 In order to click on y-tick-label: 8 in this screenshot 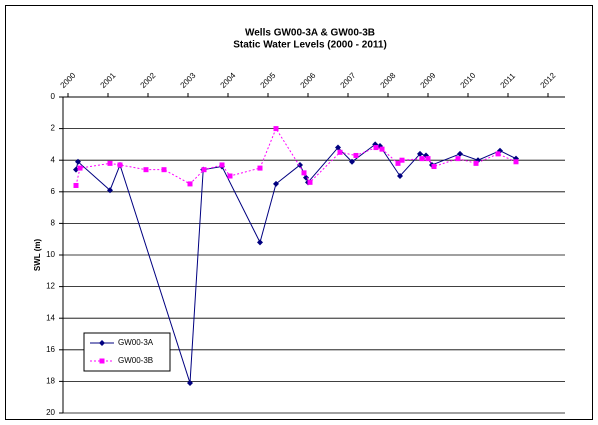, I will do `click(53, 223)`.